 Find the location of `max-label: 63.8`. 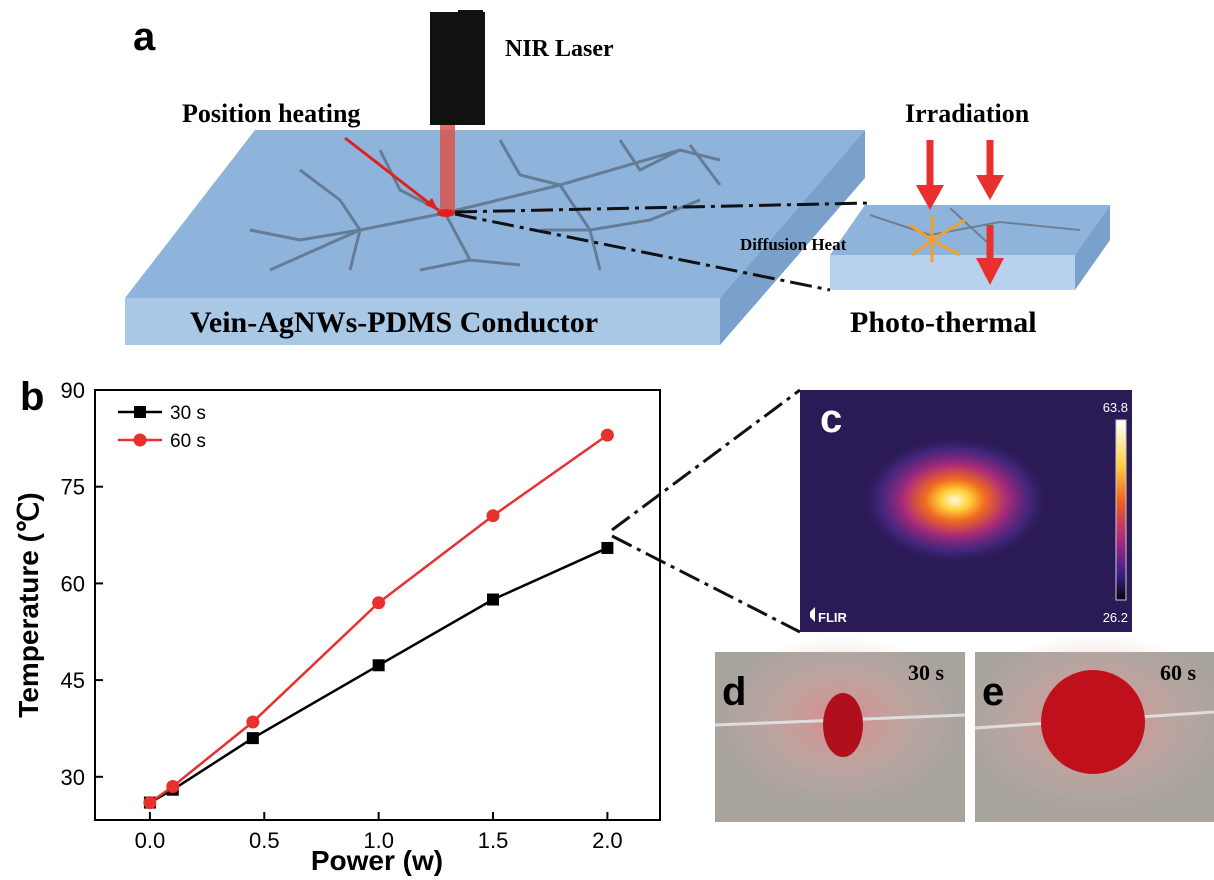

max-label: 63.8 is located at coordinates (1115, 407).